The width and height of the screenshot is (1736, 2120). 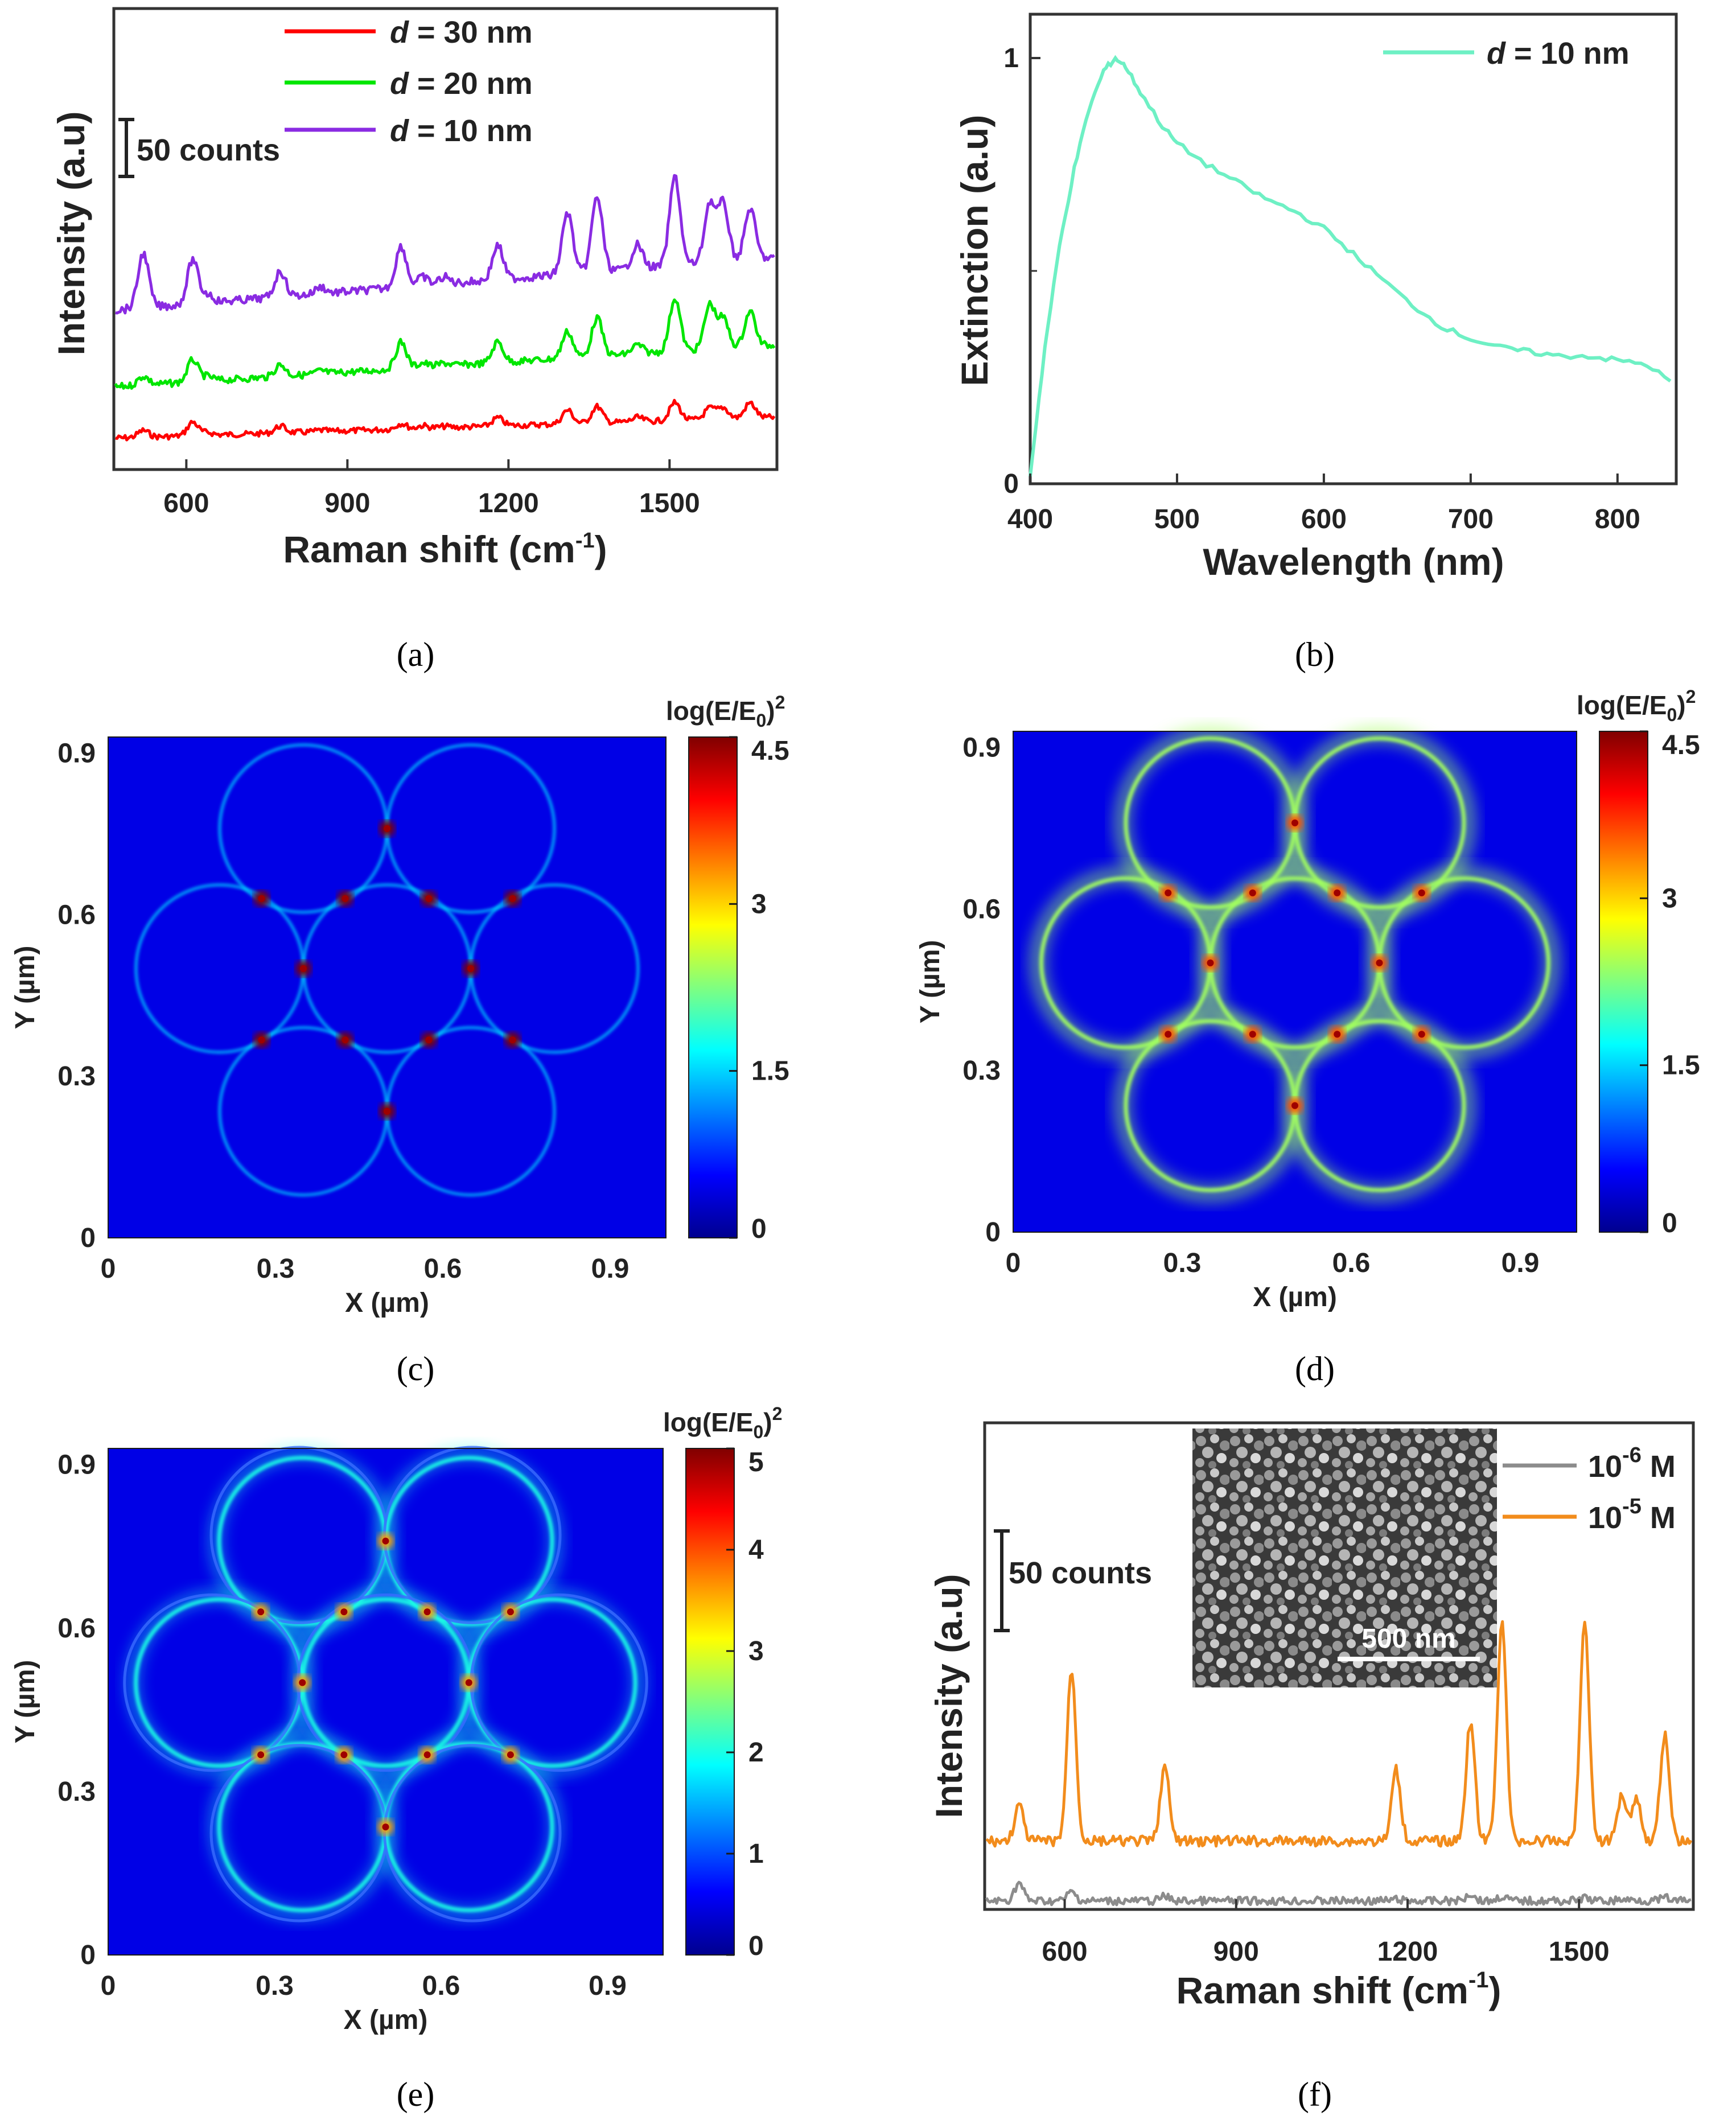 I want to click on sem-image, so click(x=1344, y=1558).